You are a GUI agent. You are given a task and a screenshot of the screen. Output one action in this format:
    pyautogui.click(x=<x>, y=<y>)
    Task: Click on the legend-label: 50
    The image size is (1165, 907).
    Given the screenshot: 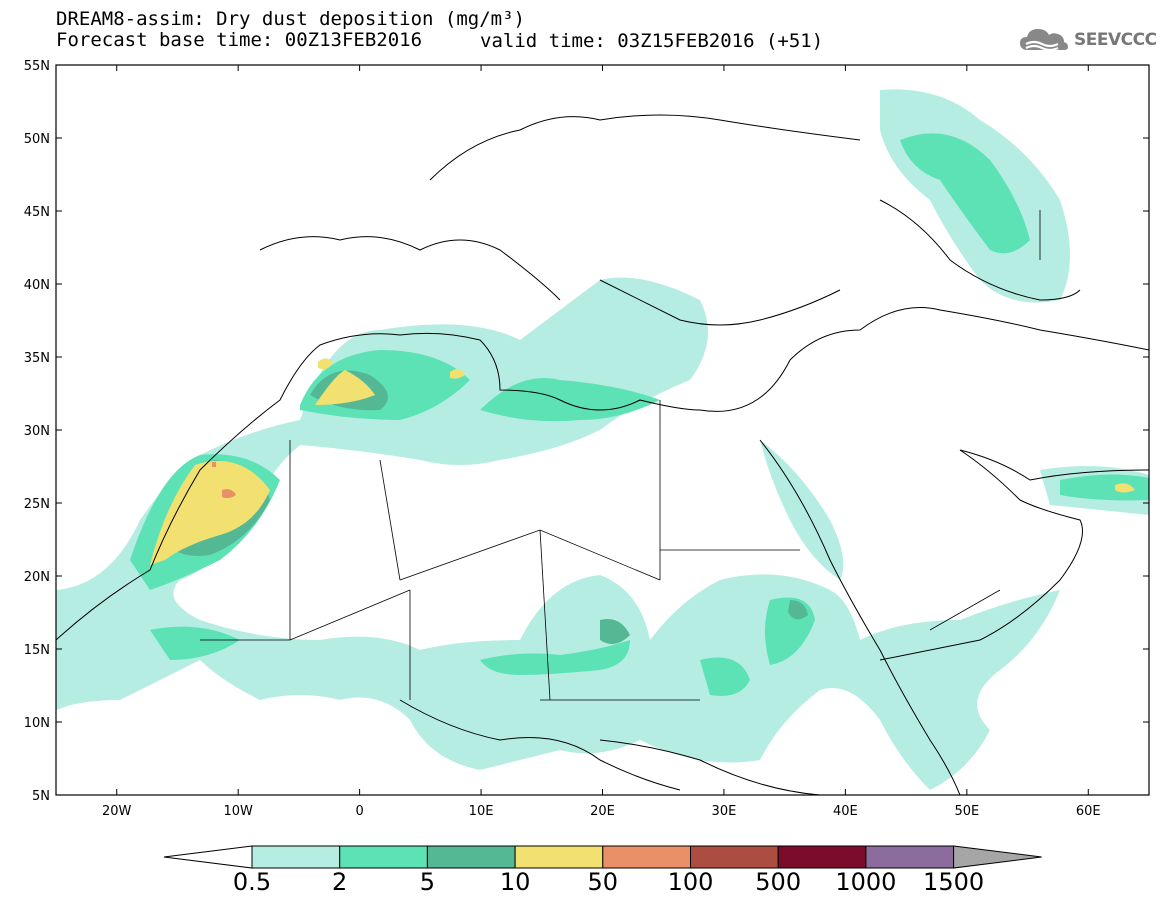 What is the action you would take?
    pyautogui.click(x=603, y=882)
    